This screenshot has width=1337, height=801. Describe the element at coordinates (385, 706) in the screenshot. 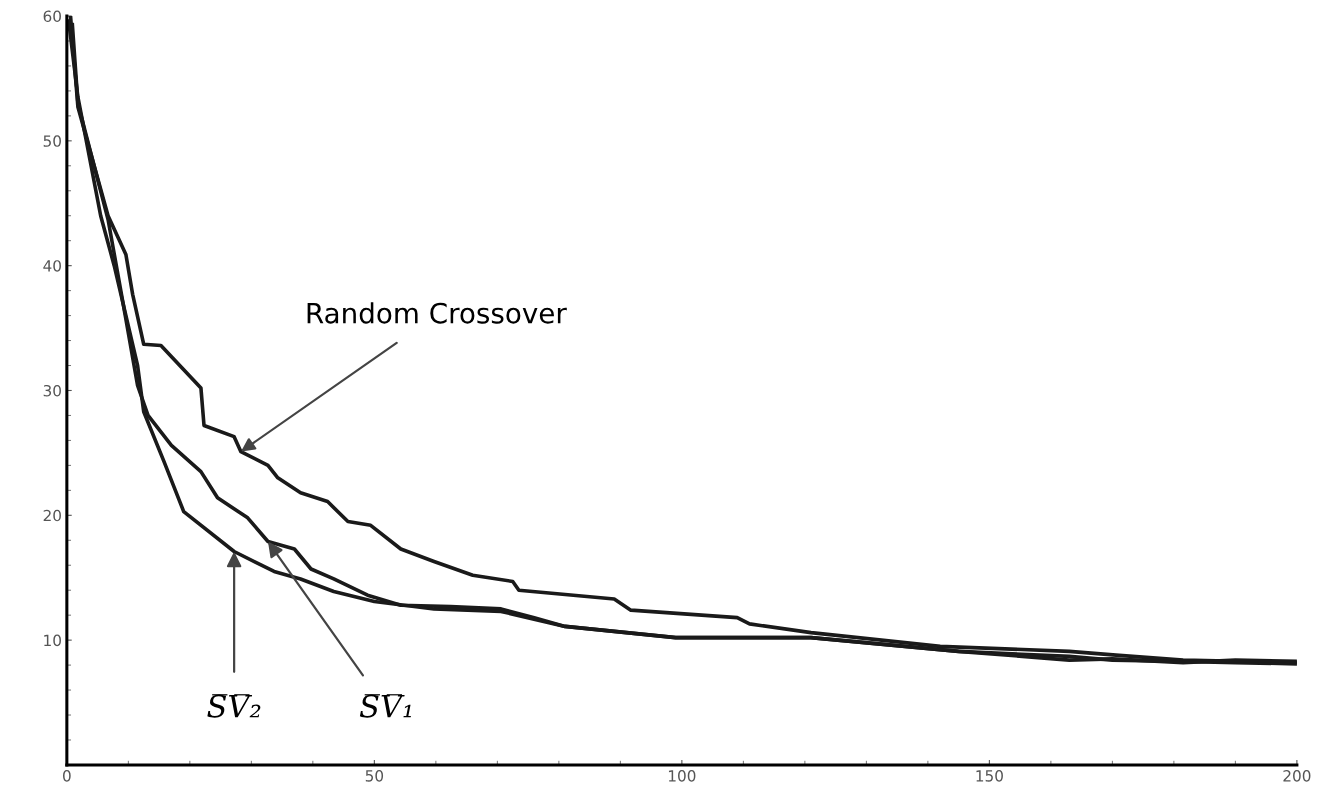

I see `annotation: S̅V̅₁` at that location.